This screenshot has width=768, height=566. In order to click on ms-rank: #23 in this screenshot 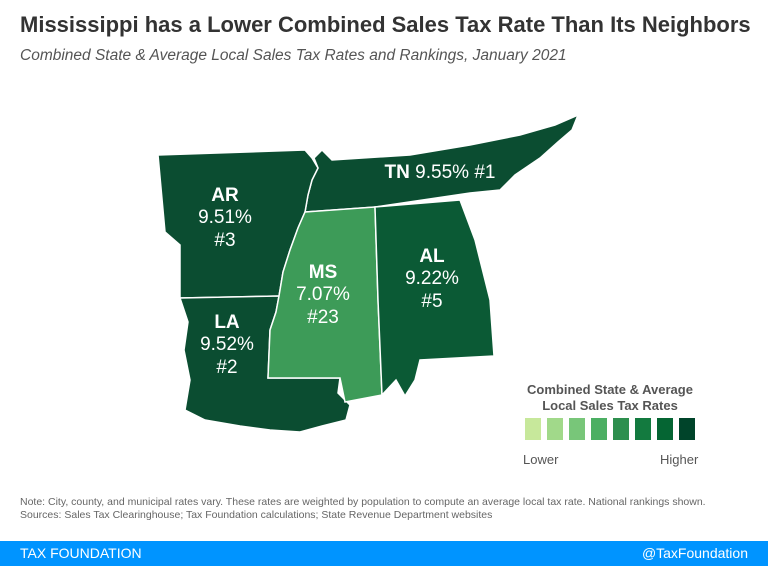, I will do `click(323, 317)`.